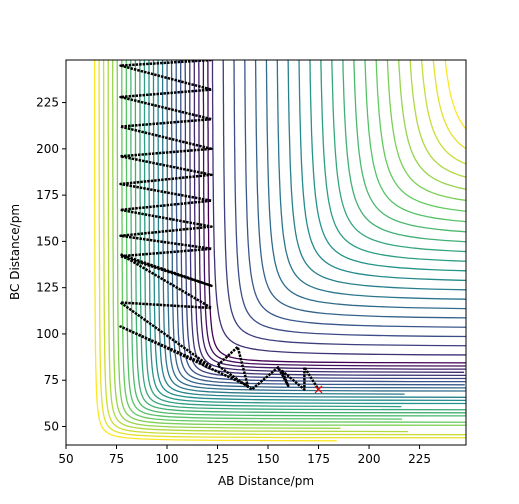 Image resolution: width=519 pixels, height=504 pixels. Describe the element at coordinates (318, 459) in the screenshot. I see `x-tick-label: 175` at that location.